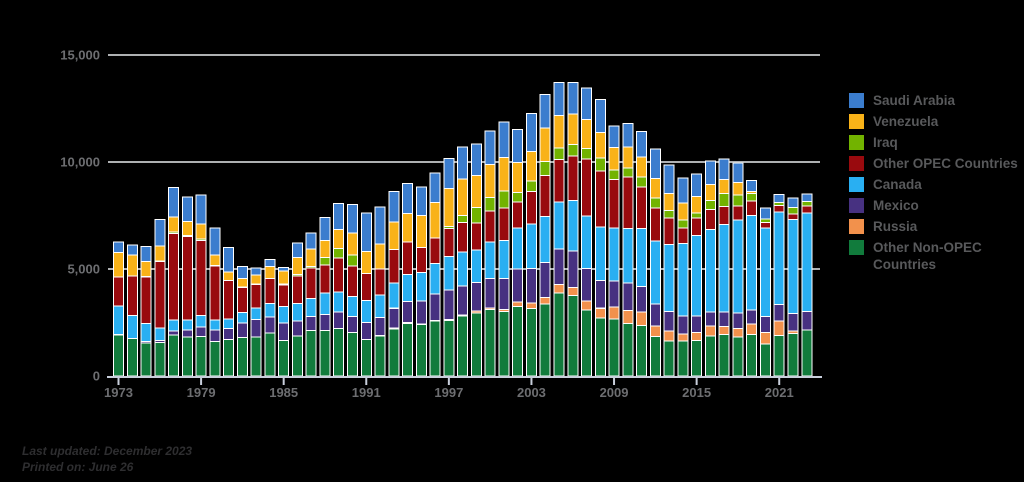 This screenshot has width=1024, height=482. Describe the element at coordinates (683, 224) in the screenshot. I see `bar-segment-2014-iraq` at that location.